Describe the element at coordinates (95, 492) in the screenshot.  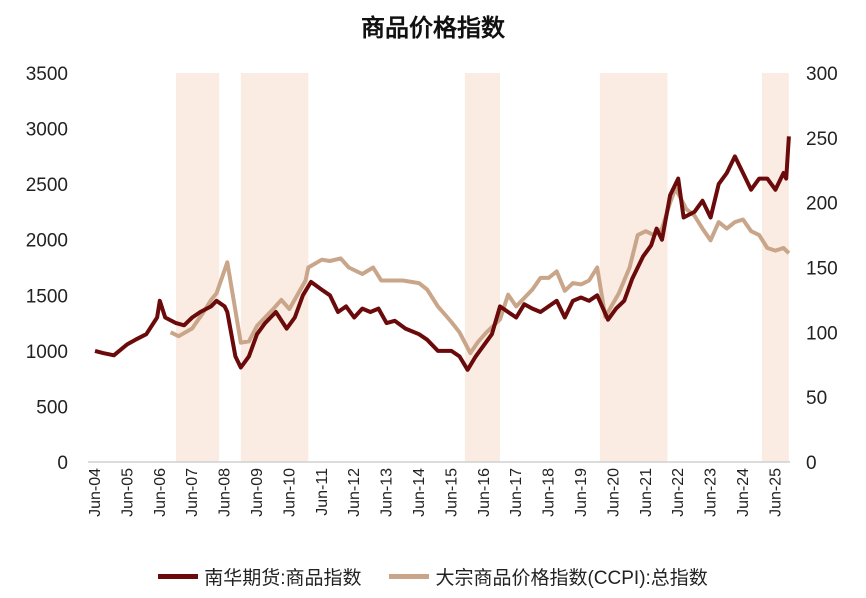
I see `x-tick-label: Jun-04` at that location.